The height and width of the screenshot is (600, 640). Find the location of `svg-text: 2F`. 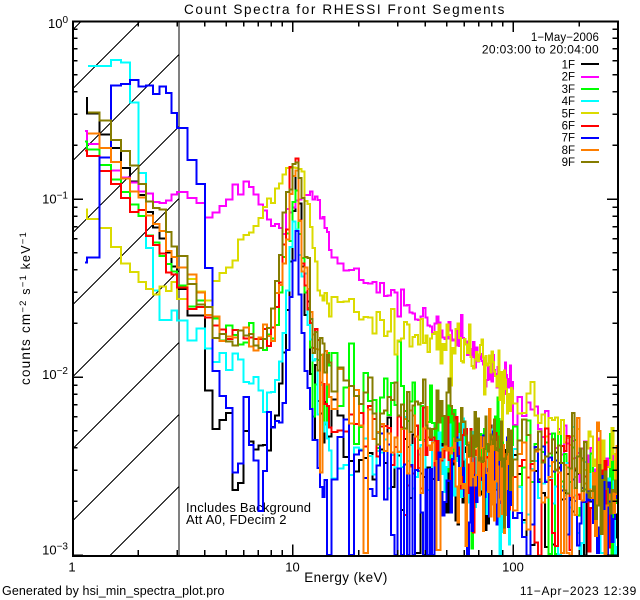

svg-text: 2F is located at coordinates (568, 78).